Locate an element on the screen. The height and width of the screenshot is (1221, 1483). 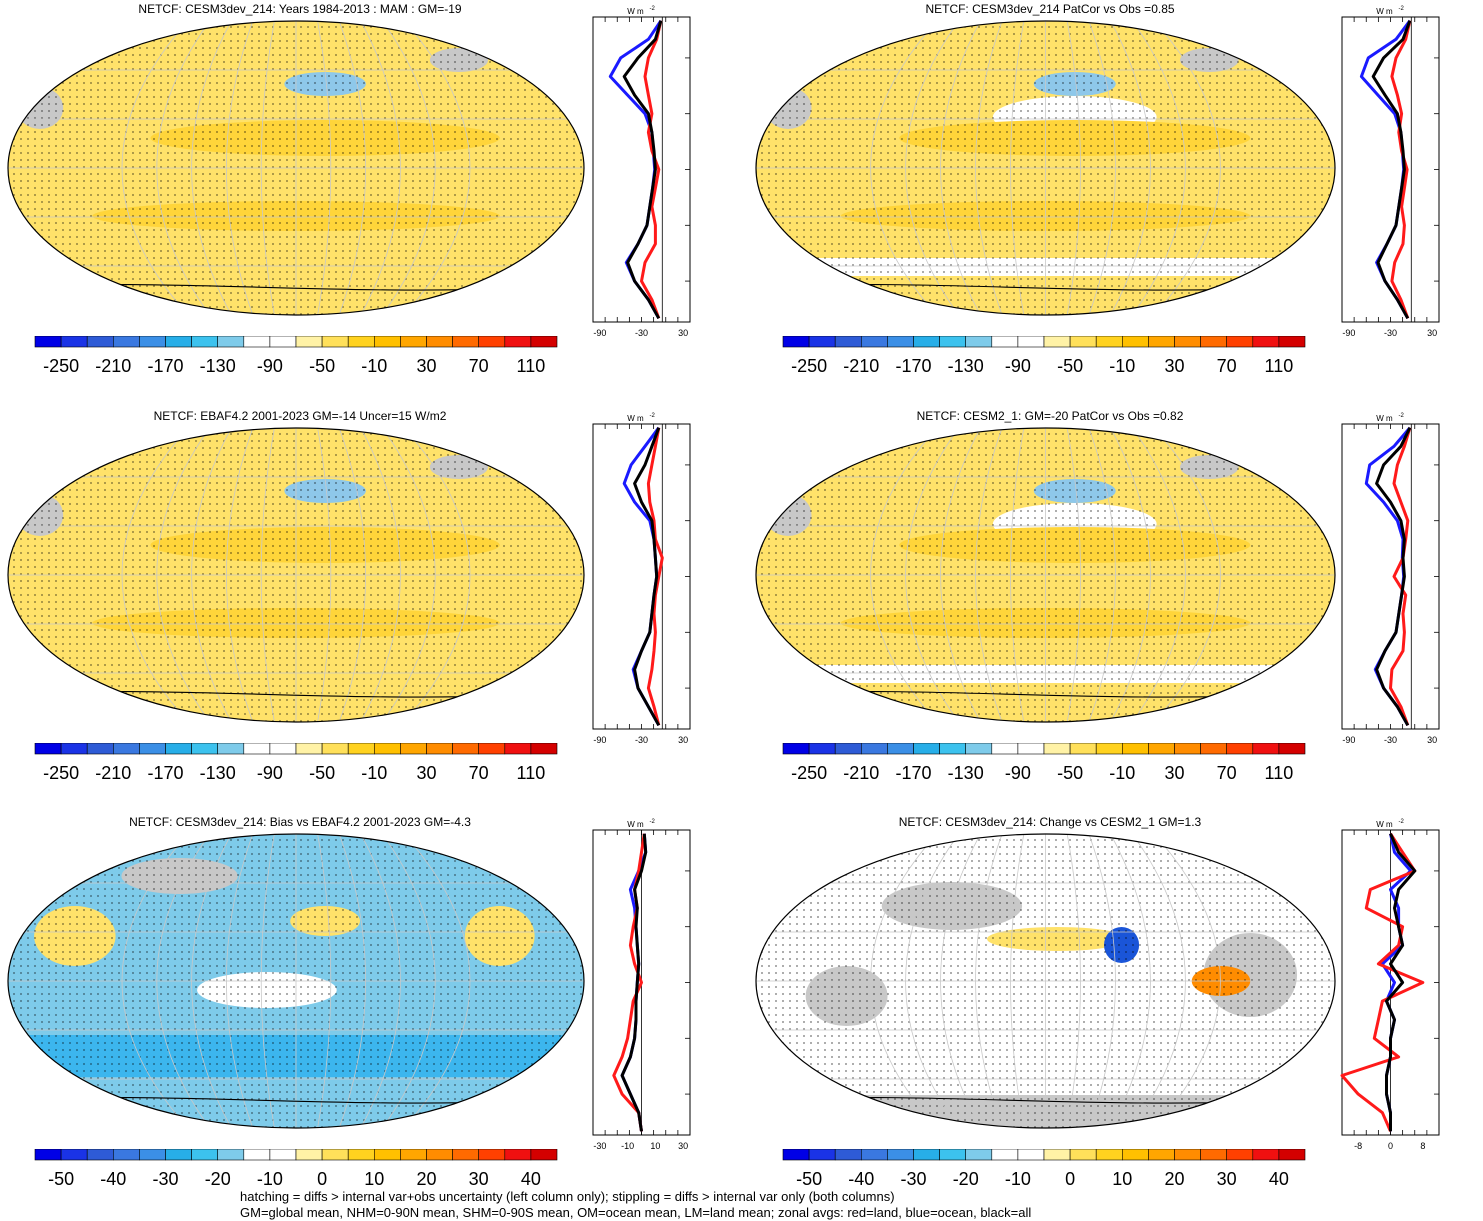
map-border is located at coordinates (296, 575).